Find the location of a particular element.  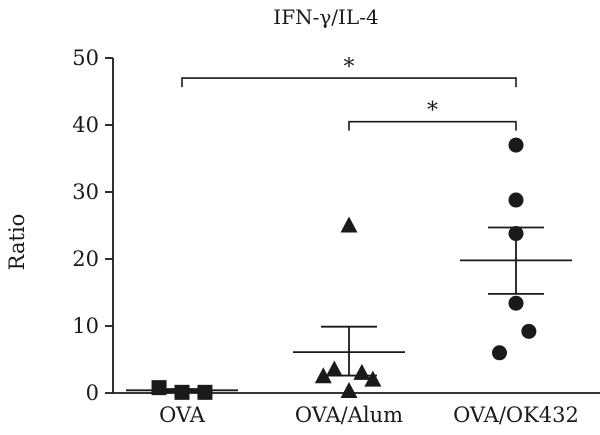

x-tick-label: OVA is located at coordinates (182, 415).